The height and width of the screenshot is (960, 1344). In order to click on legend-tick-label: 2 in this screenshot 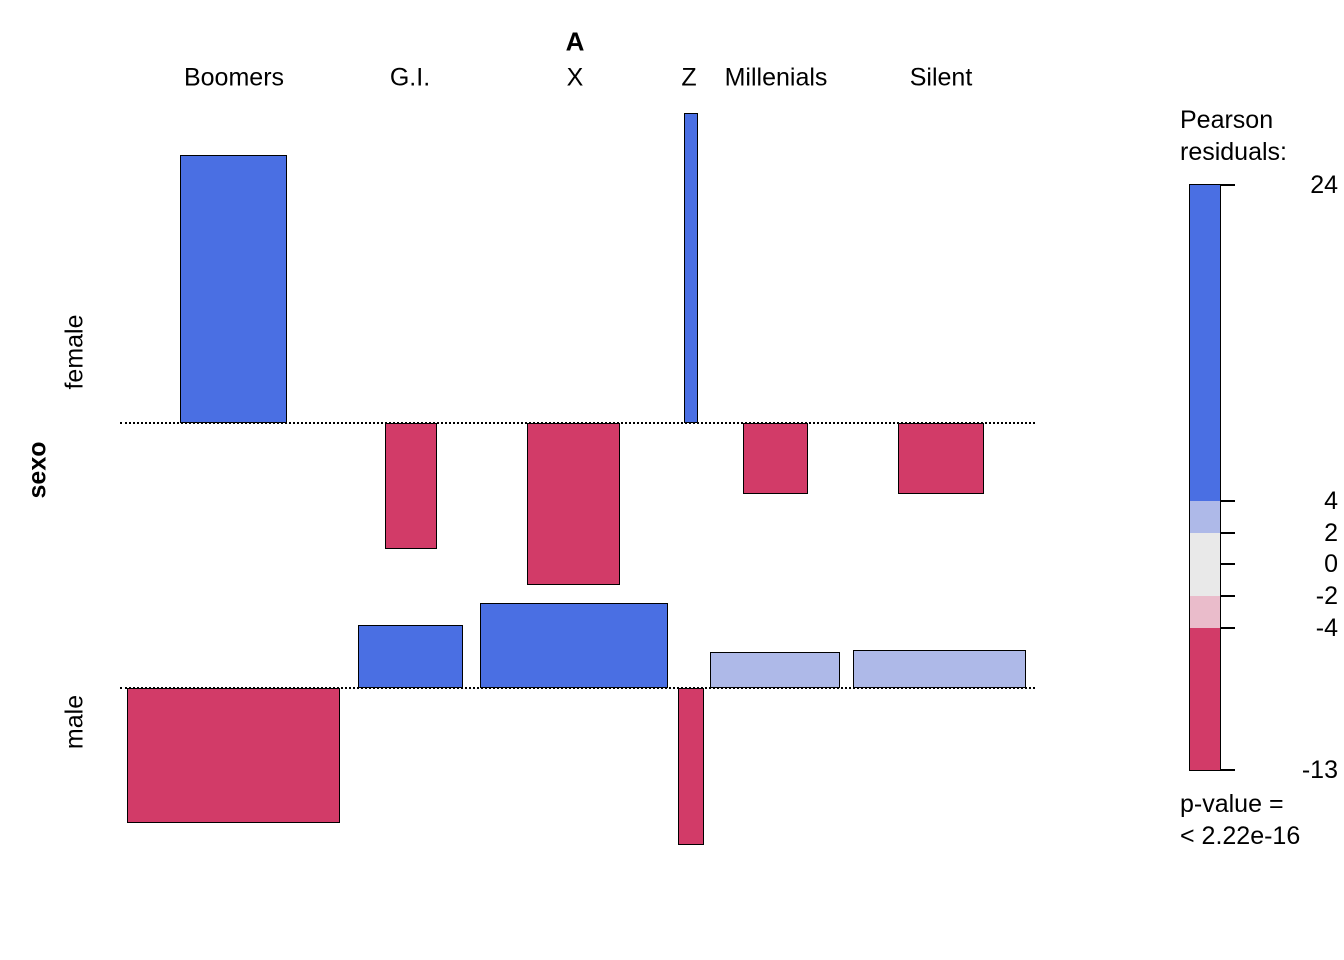, I will do `click(1331, 532)`.